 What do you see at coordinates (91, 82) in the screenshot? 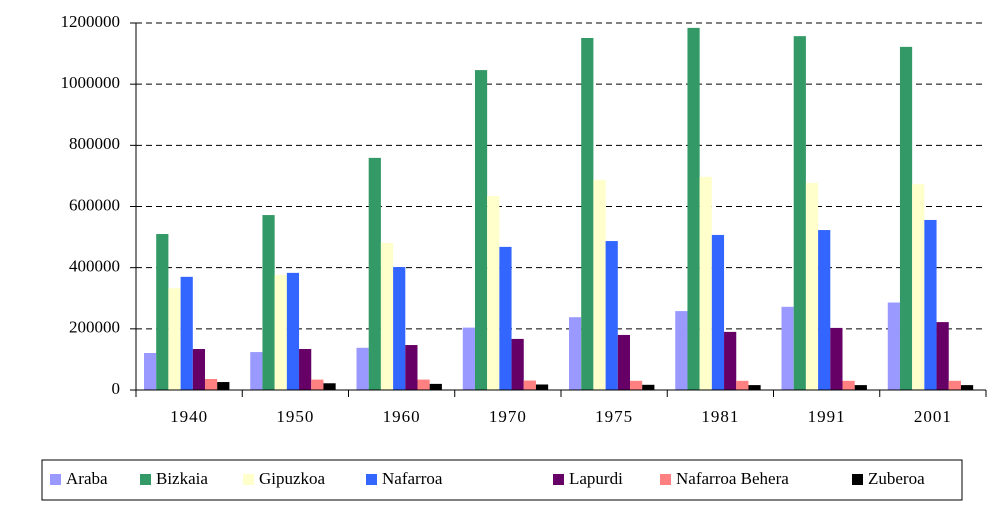
I see `y-tick-label: 1000000` at bounding box center [91, 82].